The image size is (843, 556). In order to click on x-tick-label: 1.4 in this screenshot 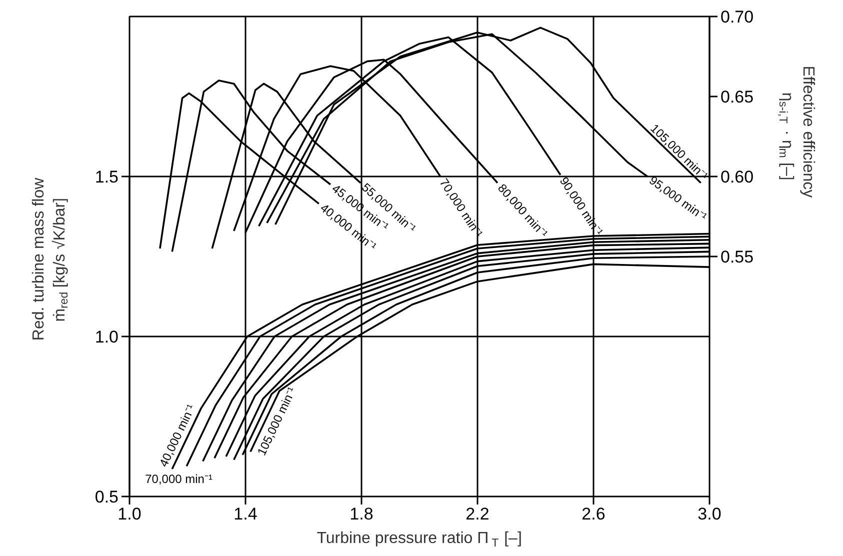, I will do `click(246, 514)`.